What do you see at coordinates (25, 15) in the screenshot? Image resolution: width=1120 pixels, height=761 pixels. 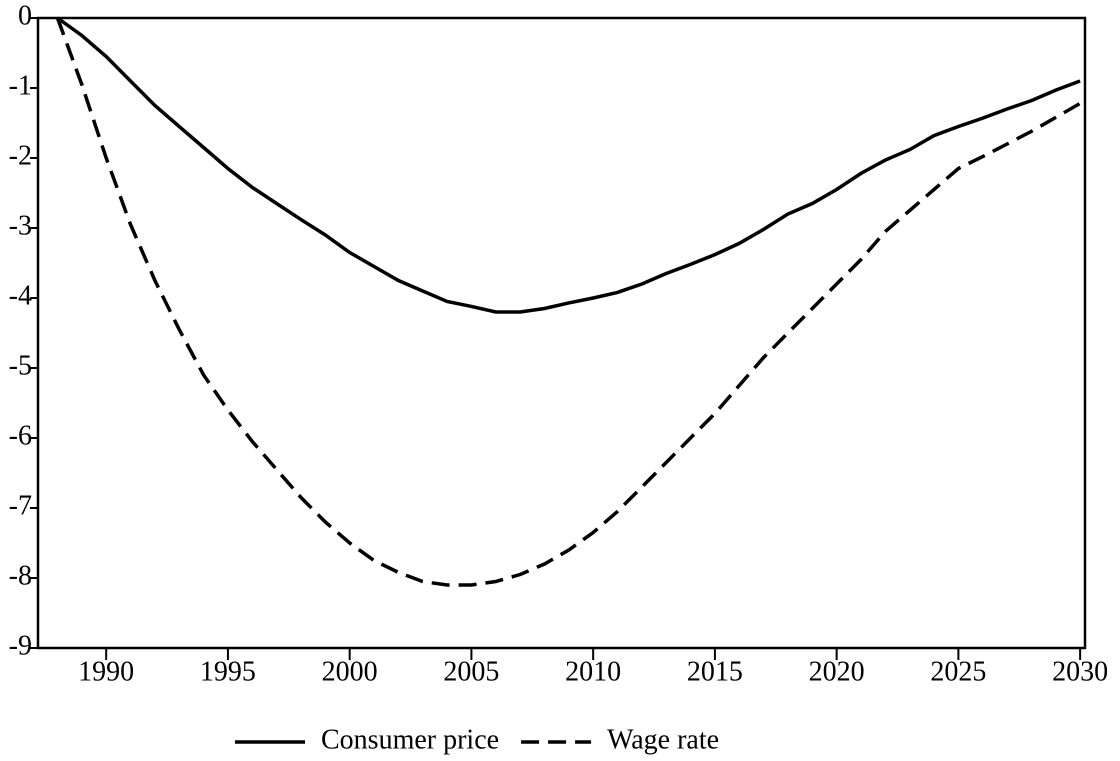 I see `y-tick-label: 0` at bounding box center [25, 15].